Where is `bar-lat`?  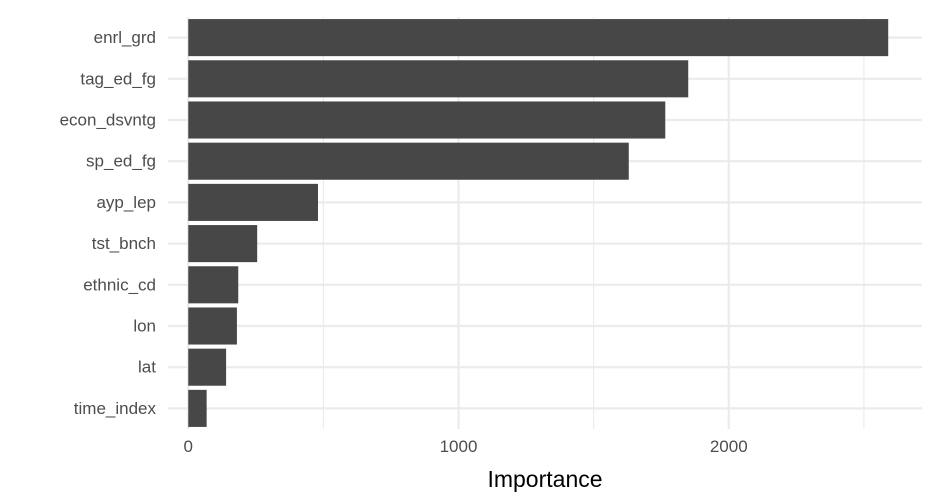
bar-lat is located at coordinates (207, 367).